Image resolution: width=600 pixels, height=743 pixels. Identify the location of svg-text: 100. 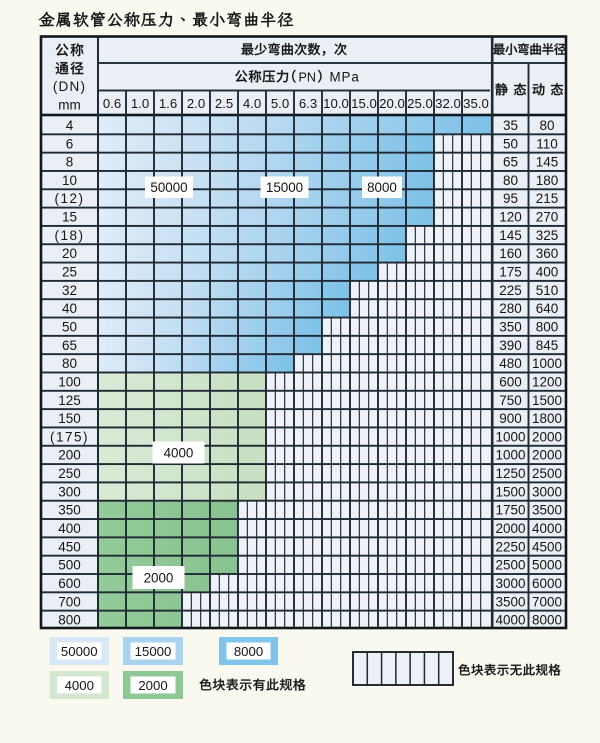
(69, 381).